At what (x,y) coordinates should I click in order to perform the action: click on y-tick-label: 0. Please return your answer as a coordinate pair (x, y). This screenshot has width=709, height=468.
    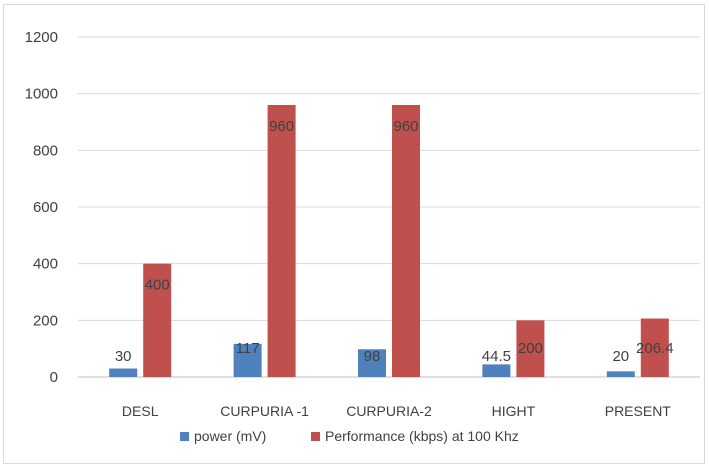
    Looking at the image, I should click on (54, 377).